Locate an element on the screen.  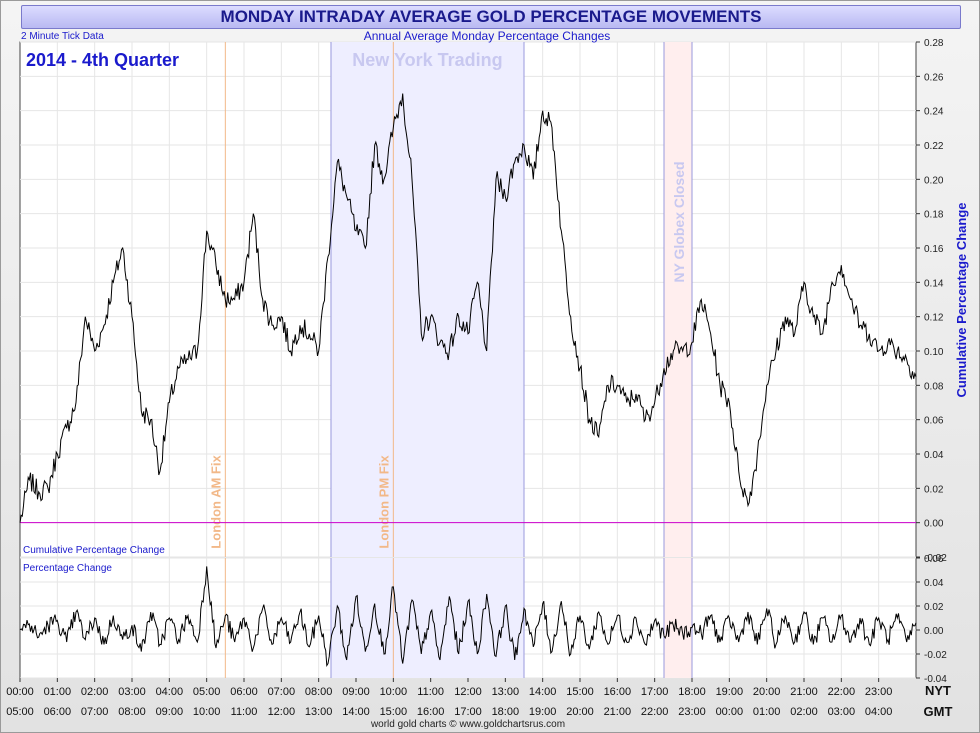
xtick-nyt-12: 12:00 is located at coordinates (468, 692).